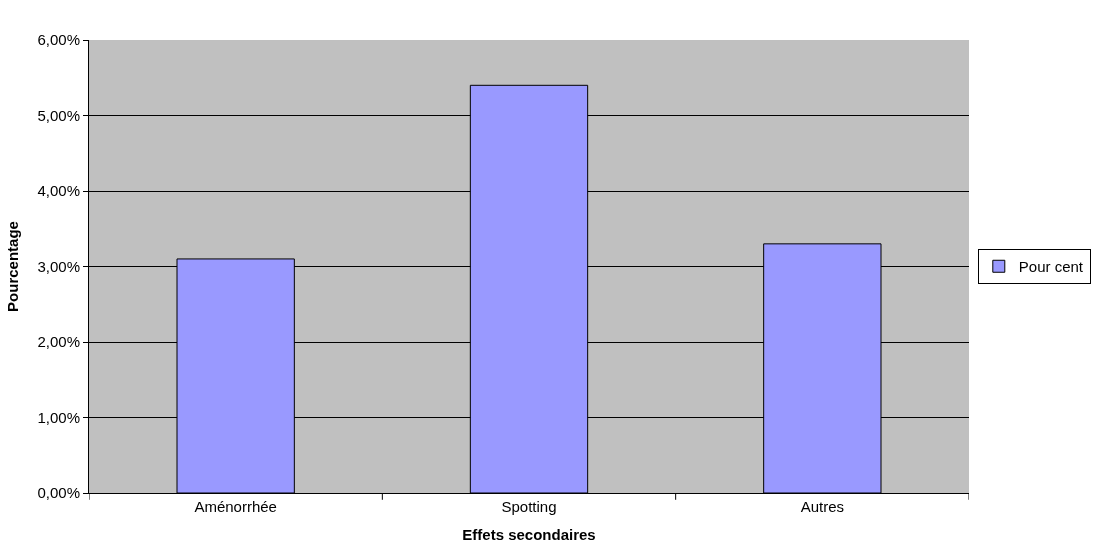  What do you see at coordinates (58, 266) in the screenshot?
I see `y-tick-label: 3,00%` at bounding box center [58, 266].